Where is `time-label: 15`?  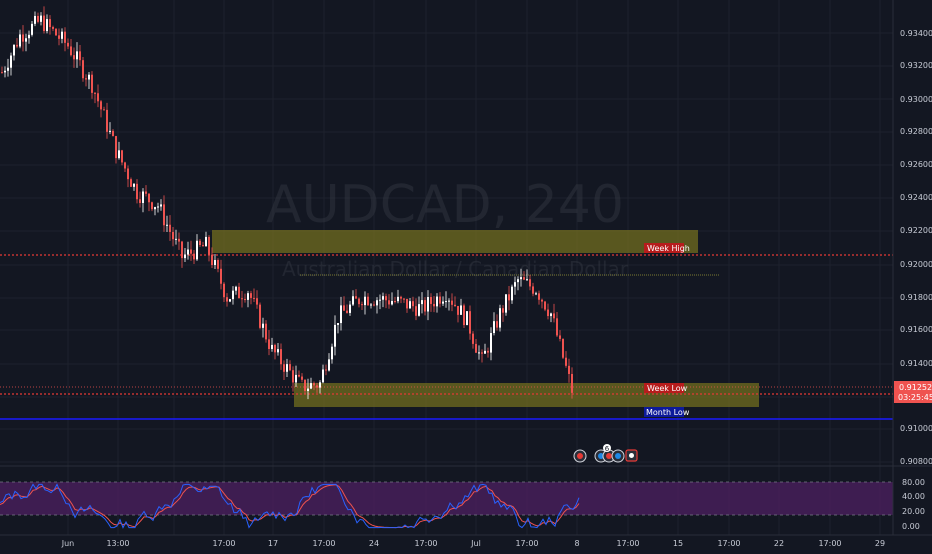 time-label: 15 is located at coordinates (678, 543).